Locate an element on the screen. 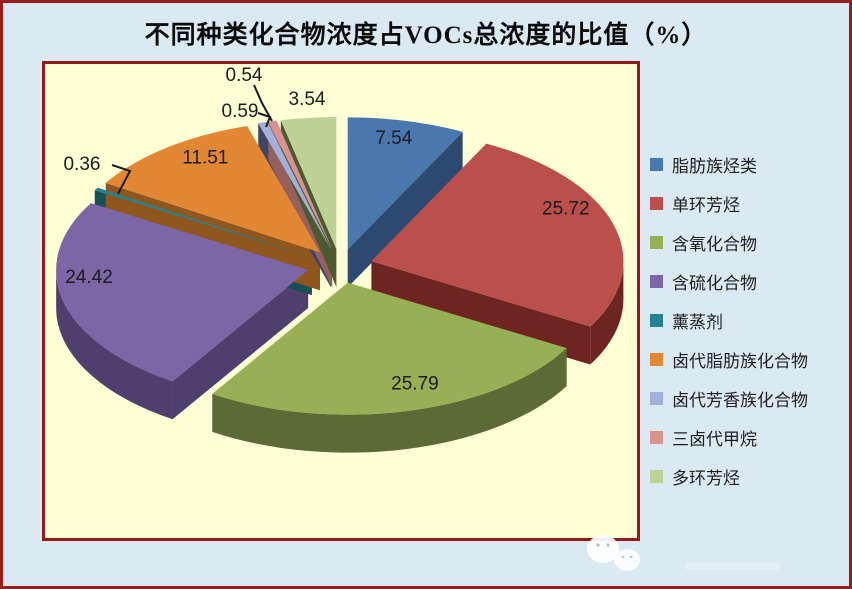  legend-item-label: 卤代芳香族化合物 is located at coordinates (740, 400).